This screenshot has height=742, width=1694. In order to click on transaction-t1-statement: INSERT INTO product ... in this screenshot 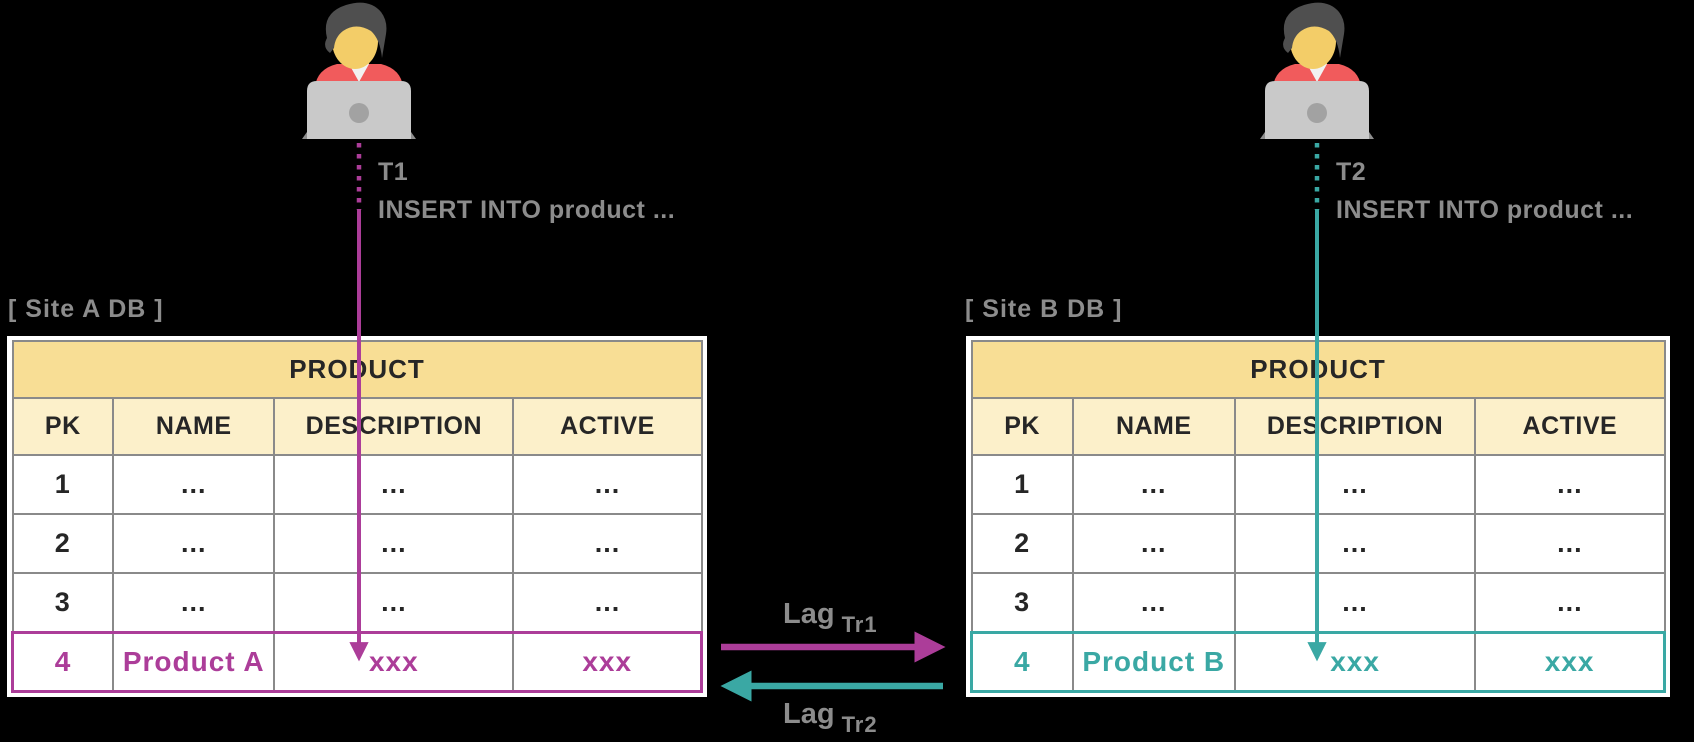, I will do `click(527, 210)`.